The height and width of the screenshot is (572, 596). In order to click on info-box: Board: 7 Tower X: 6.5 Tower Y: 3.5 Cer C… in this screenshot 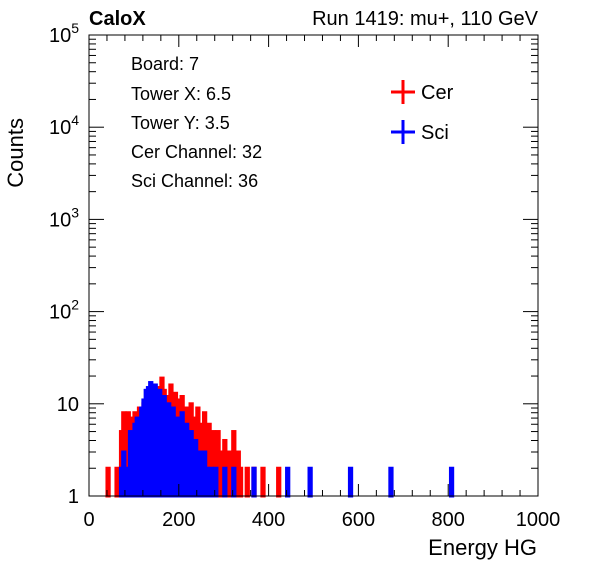, I will do `click(196, 122)`.